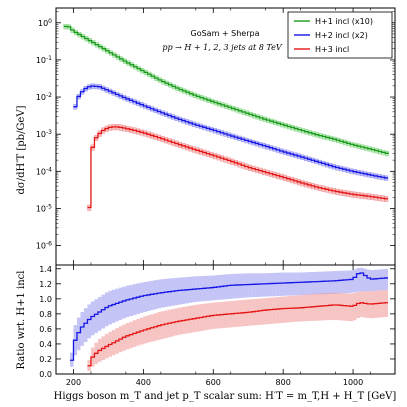 The width and height of the screenshot is (407, 407). Describe the element at coordinates (44, 134) in the screenshot. I see `main-y-tick-label: 10⁻³` at that location.